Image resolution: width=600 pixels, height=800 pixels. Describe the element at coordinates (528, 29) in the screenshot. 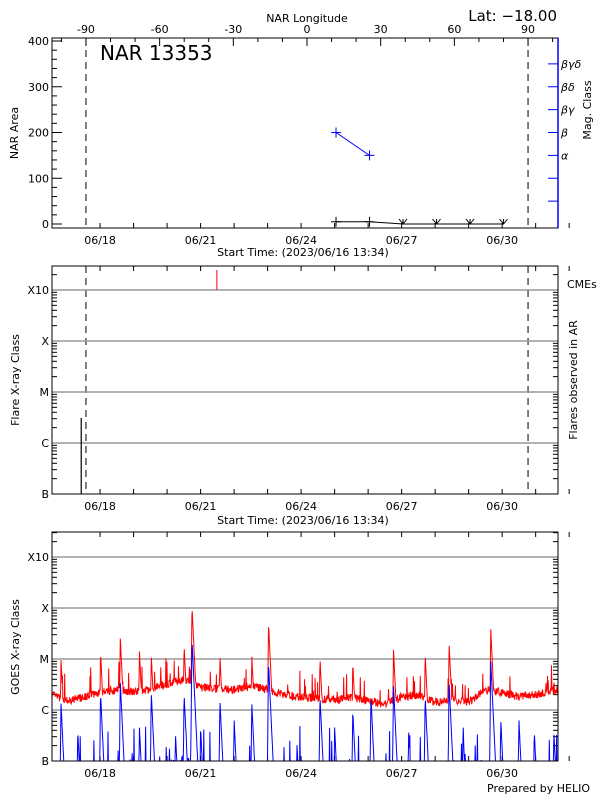

I see `lon-tick-label: 90` at that location.